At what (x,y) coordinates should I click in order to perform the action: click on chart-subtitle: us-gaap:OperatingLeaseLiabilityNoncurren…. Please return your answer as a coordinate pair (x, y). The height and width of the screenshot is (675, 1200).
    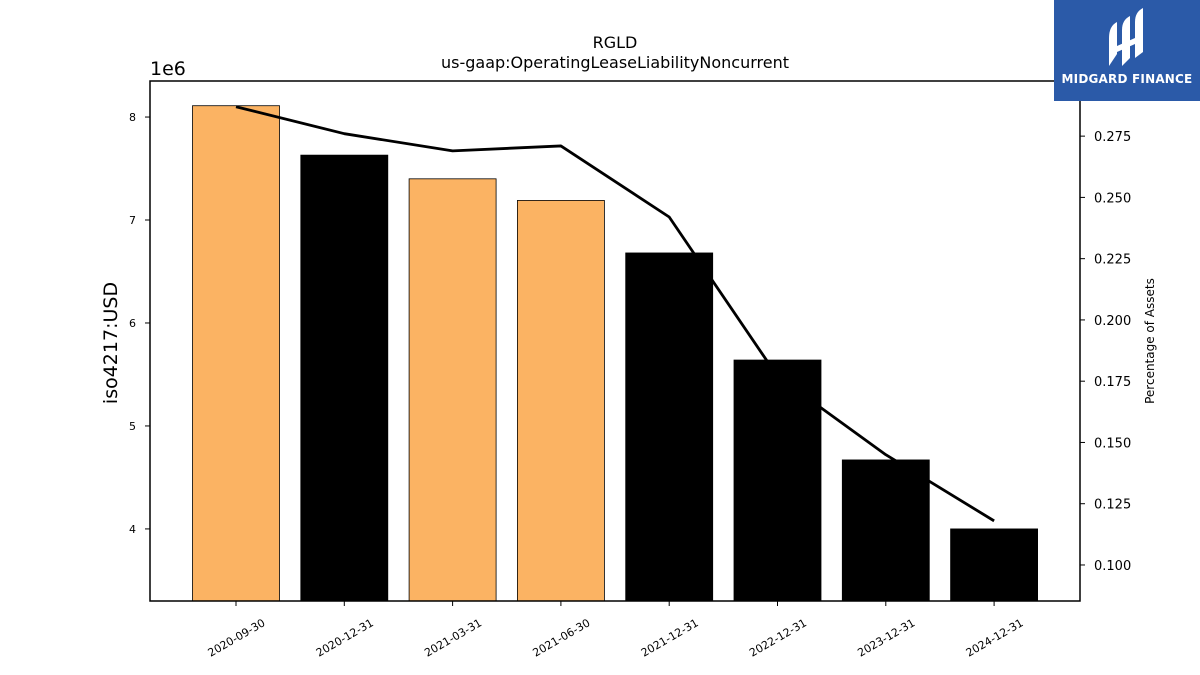
    Looking at the image, I should click on (615, 62).